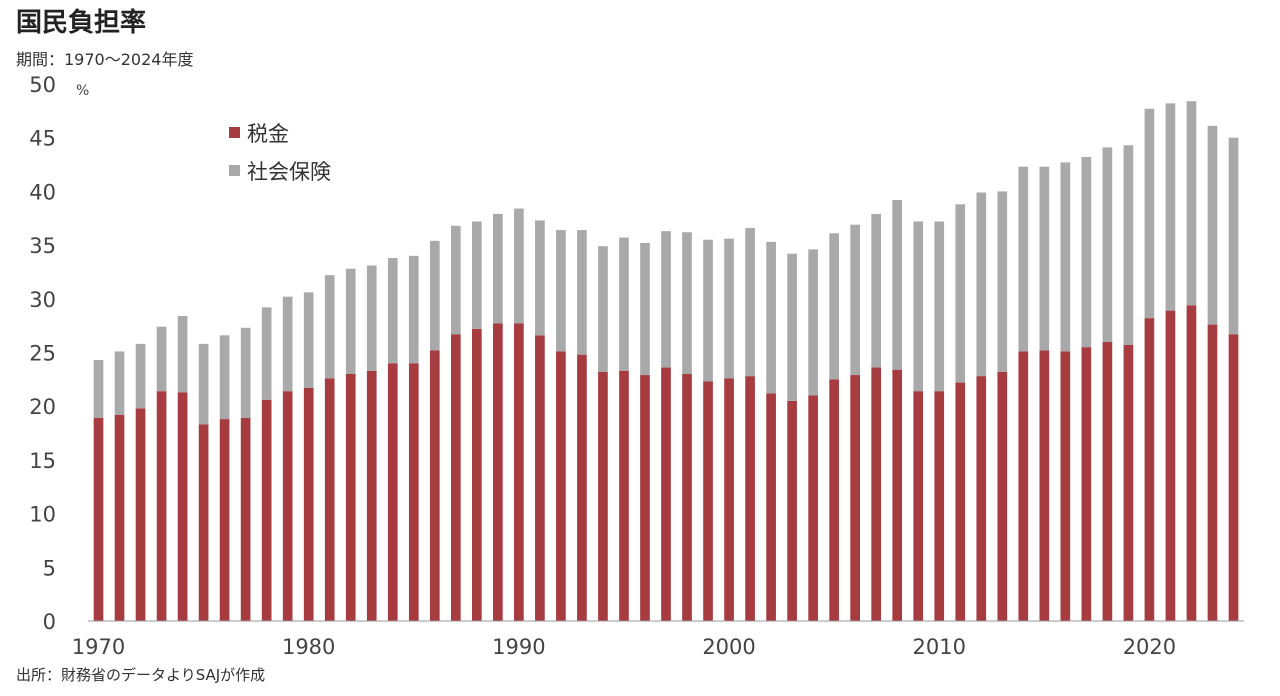 The image size is (1280, 696). What do you see at coordinates (1065, 486) in the screenshot?
I see `bar-tax-2016` at bounding box center [1065, 486].